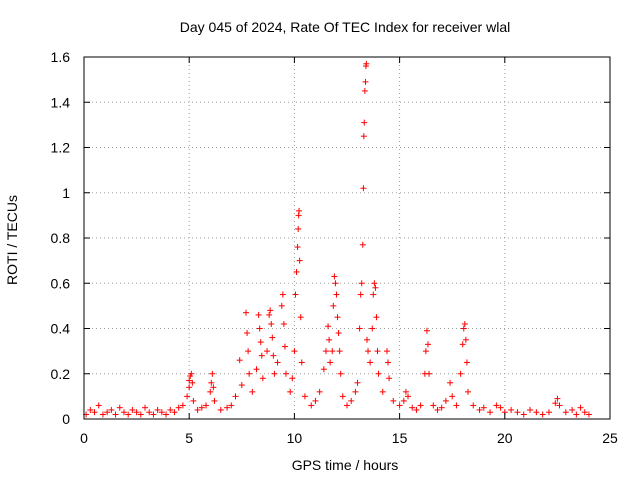 Image resolution: width=640 pixels, height=480 pixels. What do you see at coordinates (84, 438) in the screenshot?
I see `x-tick-label: 0` at bounding box center [84, 438].